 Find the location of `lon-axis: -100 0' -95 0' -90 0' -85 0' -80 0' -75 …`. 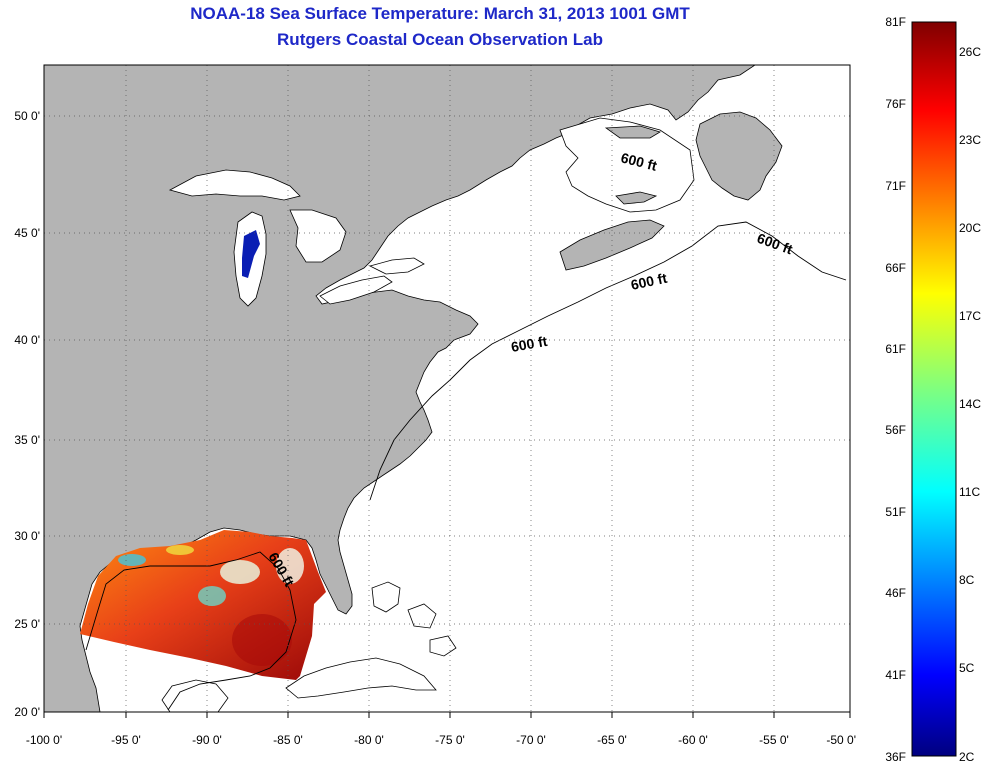

lon-axis: -100 0' -95 0' -90 0' -85 0' -80 0' -75 … is located at coordinates (441, 740).